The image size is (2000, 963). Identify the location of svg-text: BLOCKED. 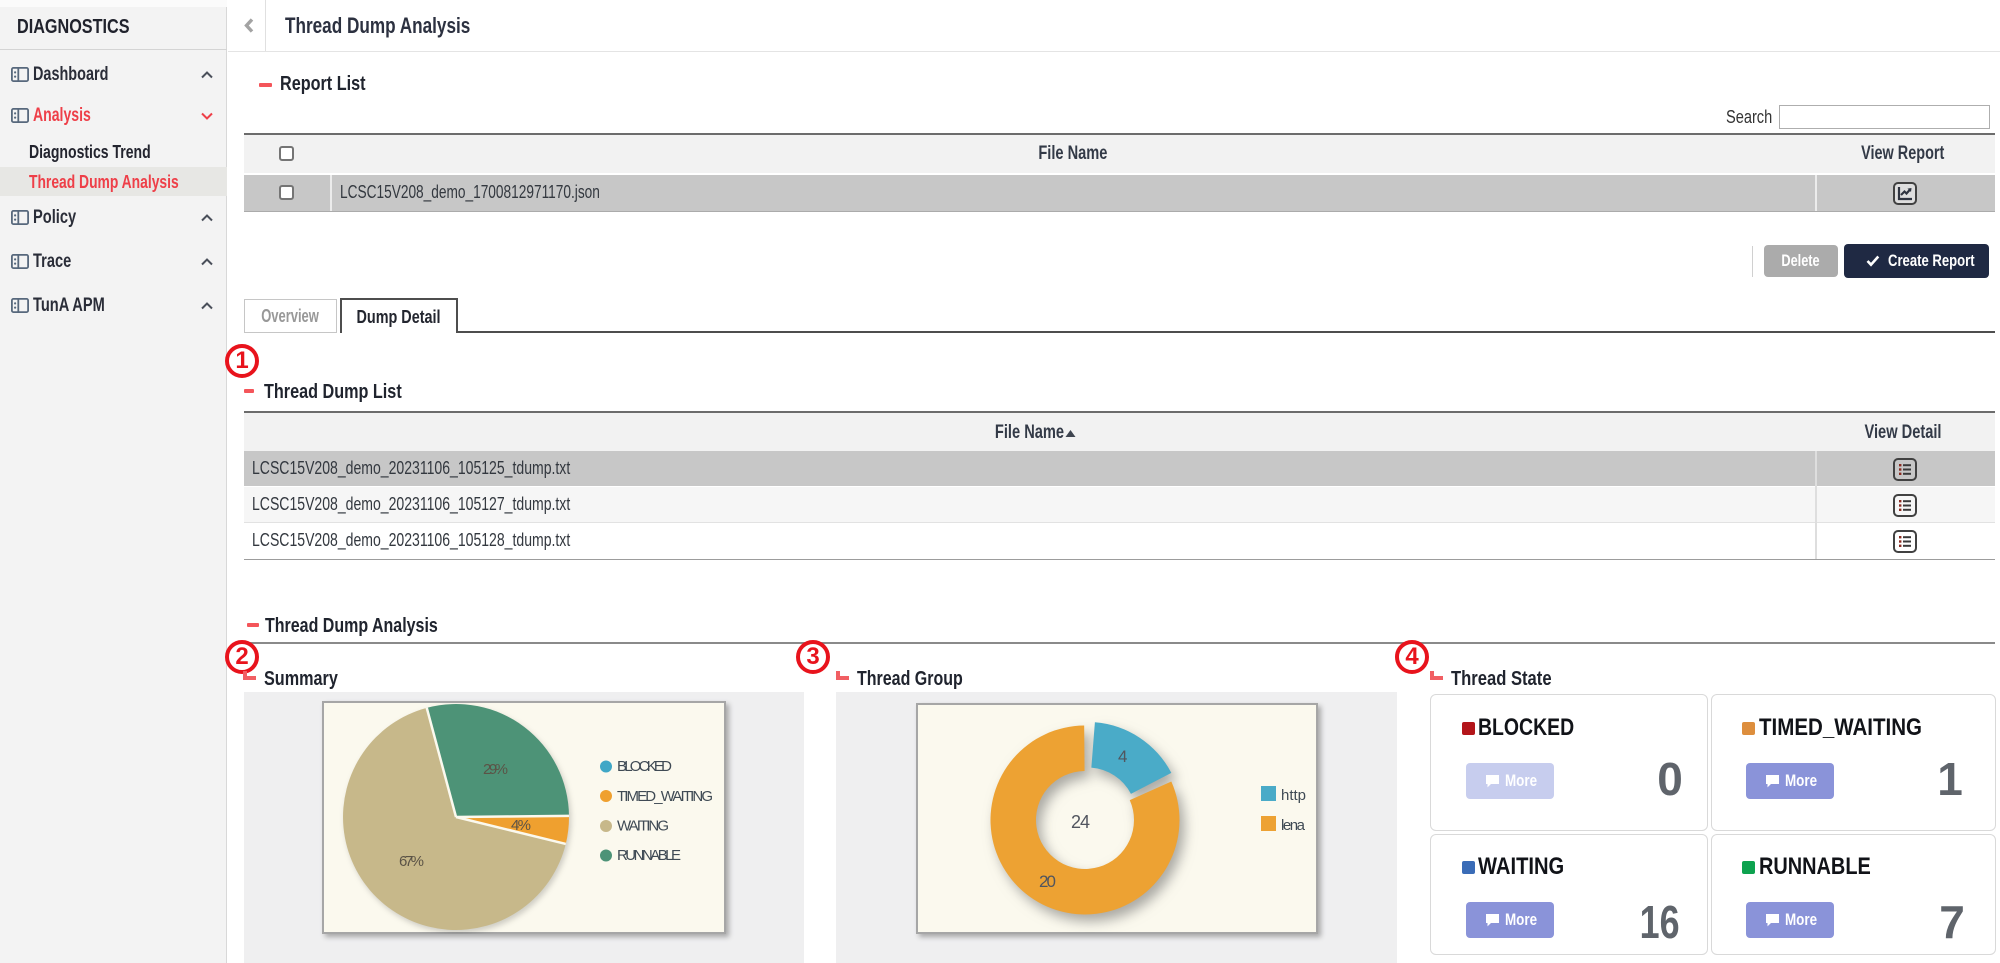
(644, 766).